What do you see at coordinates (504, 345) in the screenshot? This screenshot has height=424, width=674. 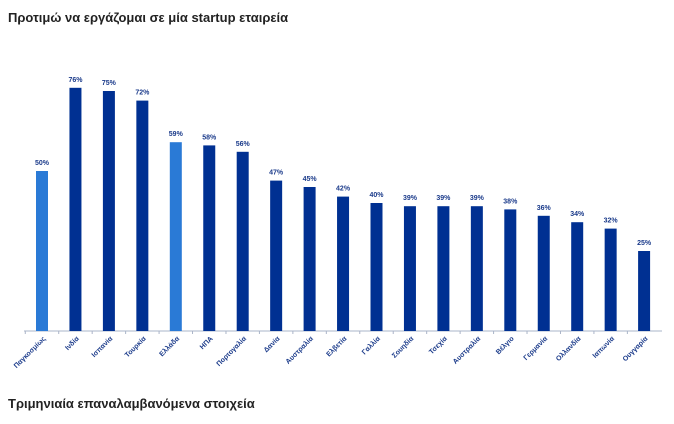 I see `x-tick-label: Βέλγιο` at bounding box center [504, 345].